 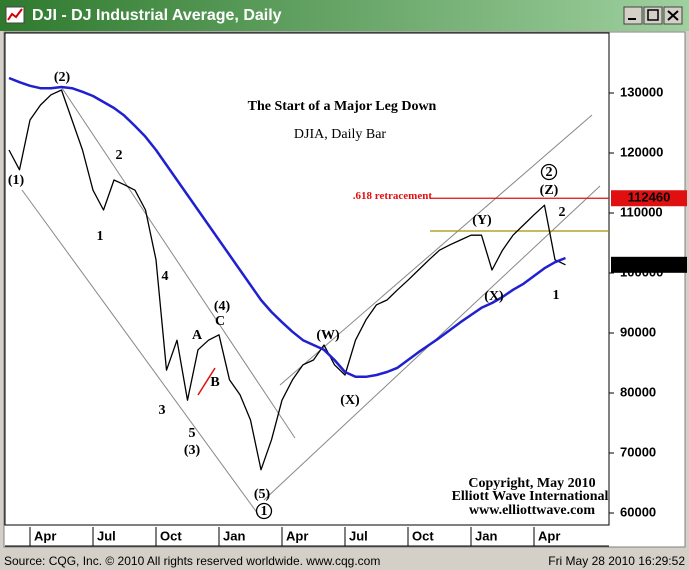 What do you see at coordinates (482, 220) in the screenshot?
I see `wave-label: (Y)` at bounding box center [482, 220].